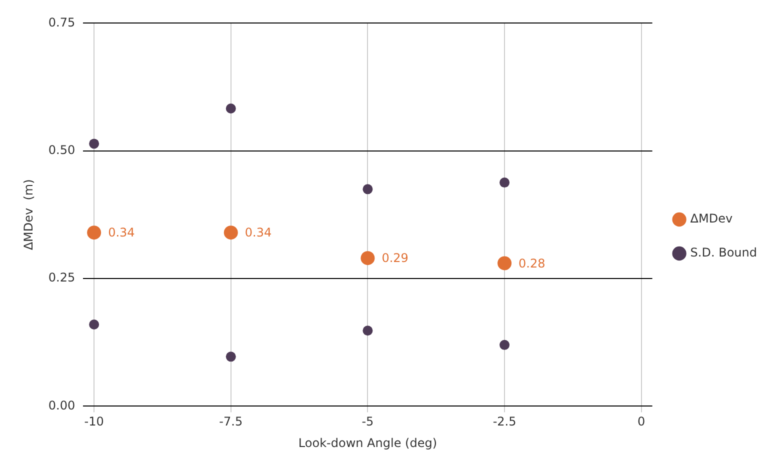 Image resolution: width=779 pixels, height=463 pixels. Describe the element at coordinates (504, 421) in the screenshot. I see `x-tick-label: -2.5` at that location.